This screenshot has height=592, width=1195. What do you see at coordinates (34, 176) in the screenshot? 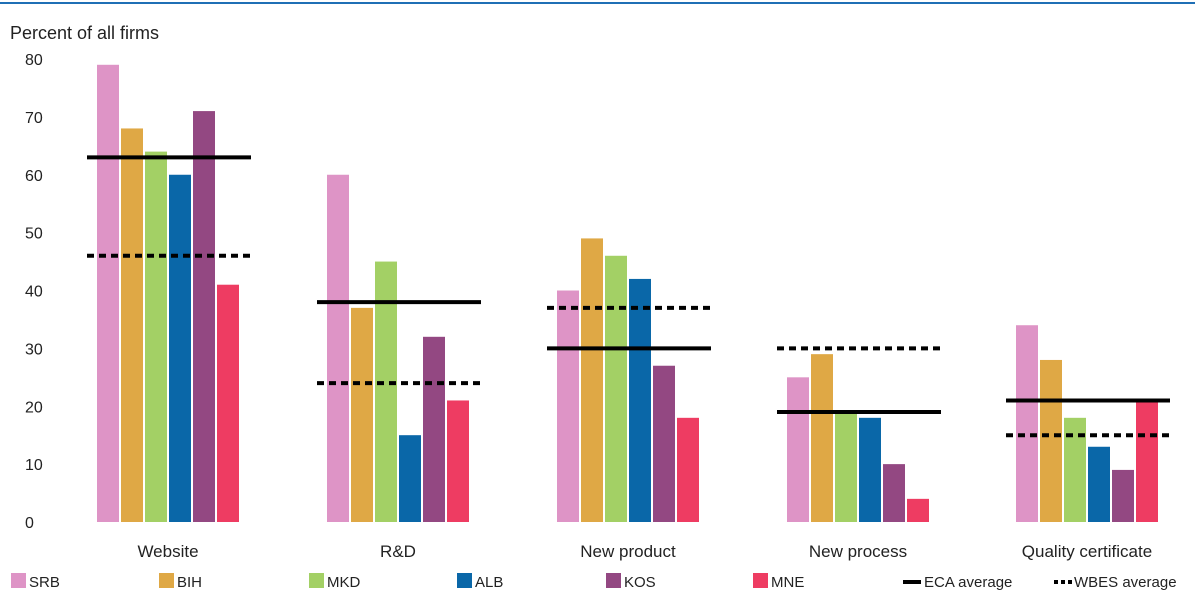
I see `y-tick-label: 60` at bounding box center [34, 176].